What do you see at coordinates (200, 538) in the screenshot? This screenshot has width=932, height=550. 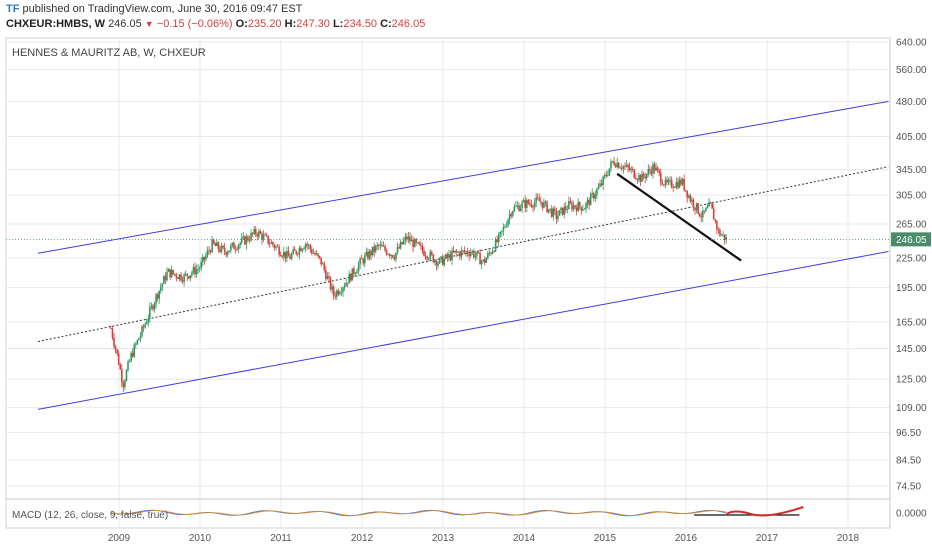 I see `time-tick-label: 2010` at bounding box center [200, 538].